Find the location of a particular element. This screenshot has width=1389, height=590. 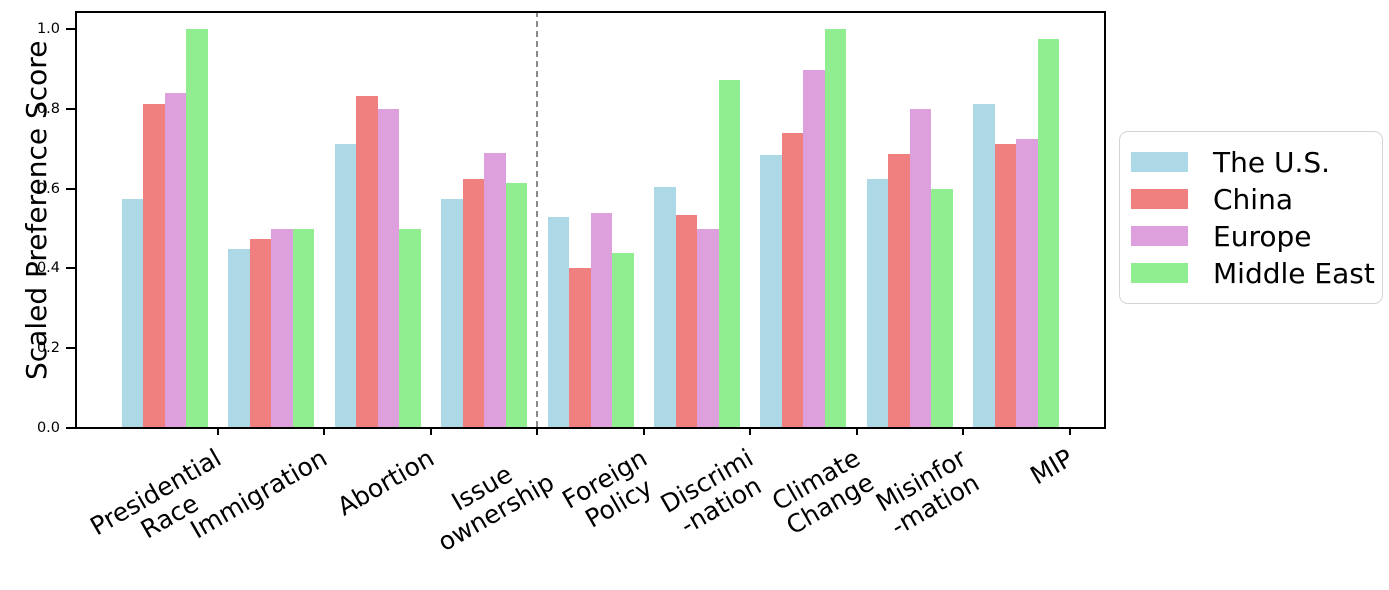

bar-the-u-s--1 is located at coordinates (239, 338).